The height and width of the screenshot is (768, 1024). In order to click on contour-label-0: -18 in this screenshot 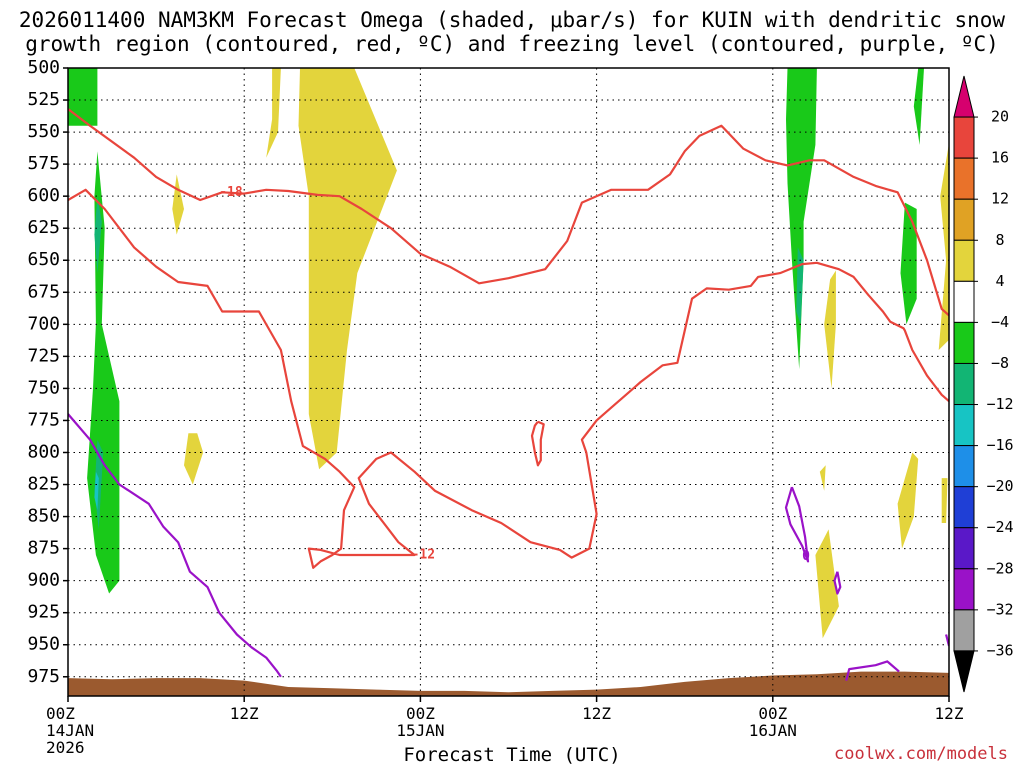, I will do `click(231, 192)`.